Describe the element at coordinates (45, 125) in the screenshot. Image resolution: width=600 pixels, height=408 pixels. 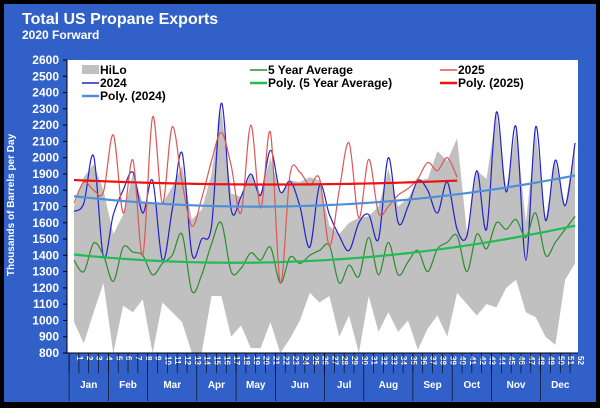
I see `y-tick-label: 2200` at that location.